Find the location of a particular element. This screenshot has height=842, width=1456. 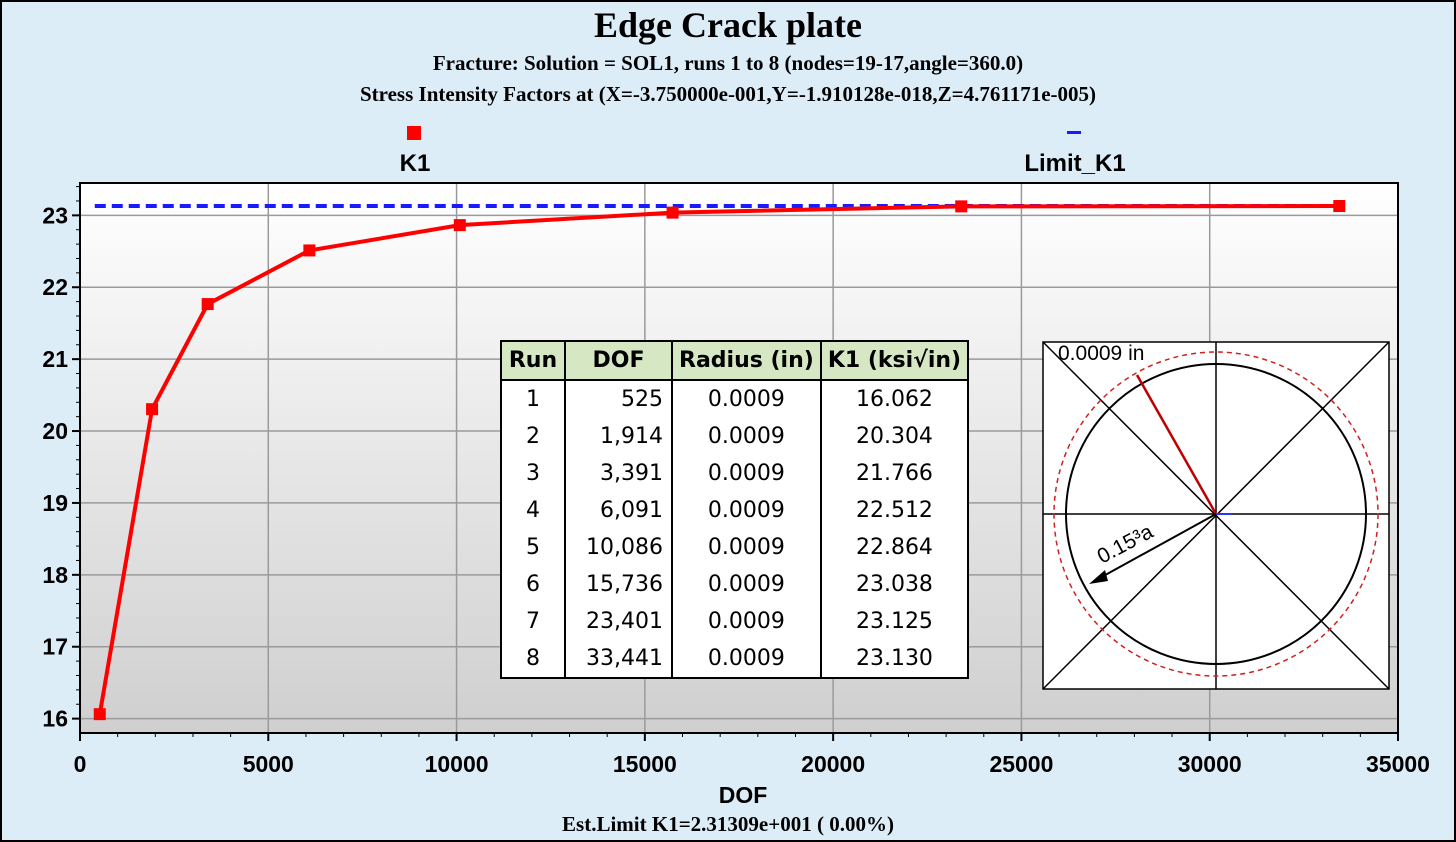

inset-dashed-circle is located at coordinates (1216, 514).